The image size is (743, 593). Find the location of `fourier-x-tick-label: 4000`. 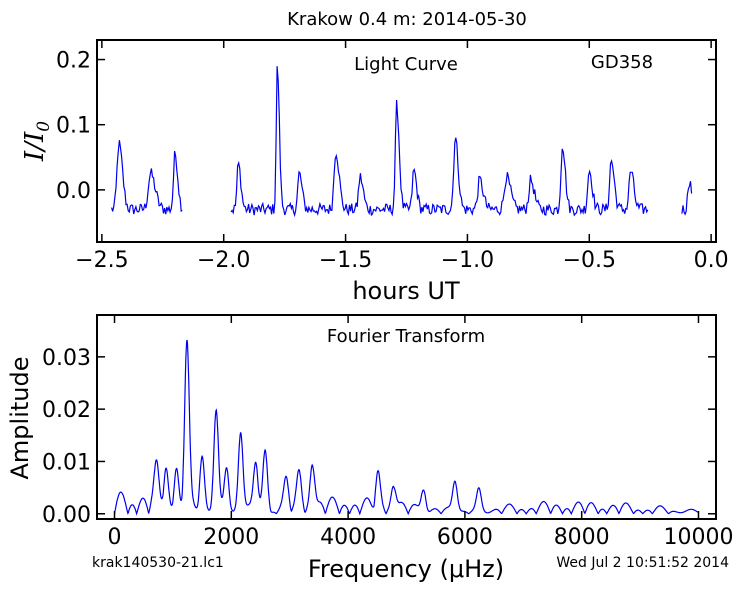

fourier-x-tick-label: 4000 is located at coordinates (348, 537).